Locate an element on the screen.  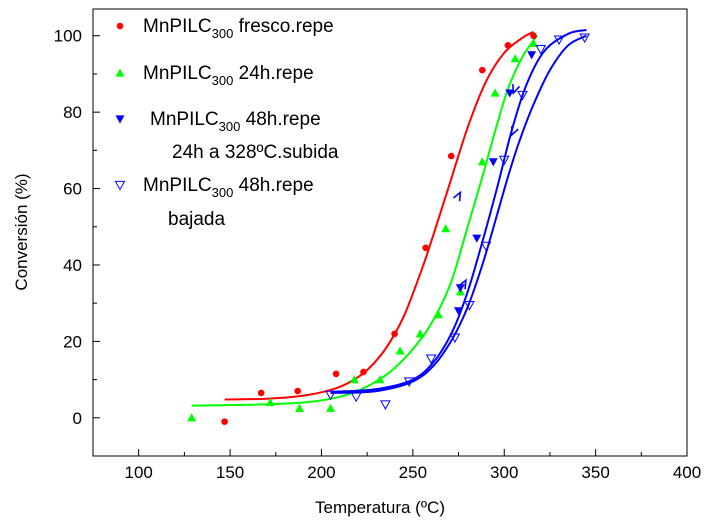
x-tick-label: 350 is located at coordinates (595, 472).